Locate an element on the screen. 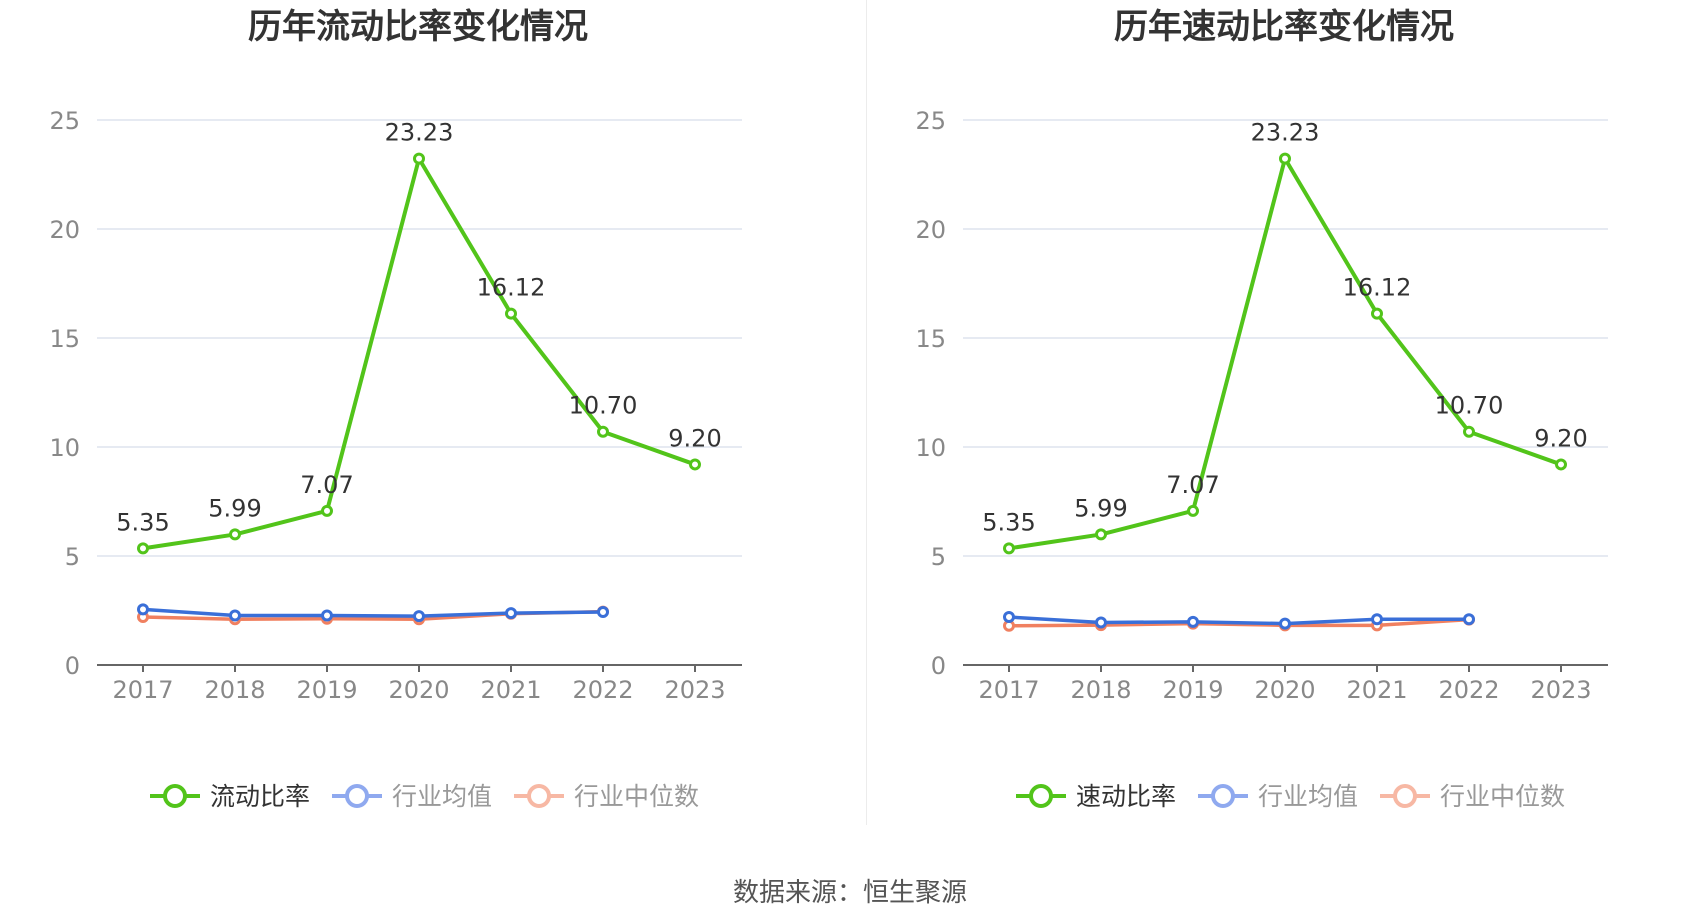  legend-label: 流动比率 is located at coordinates (260, 796).